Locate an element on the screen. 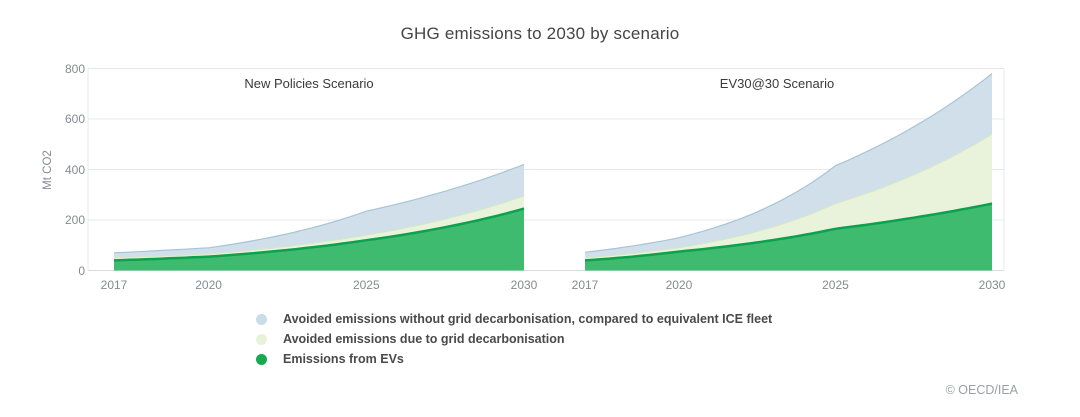 The image size is (1080, 417). chart-title: GHG emissions to 2030 by scenario is located at coordinates (540, 33).